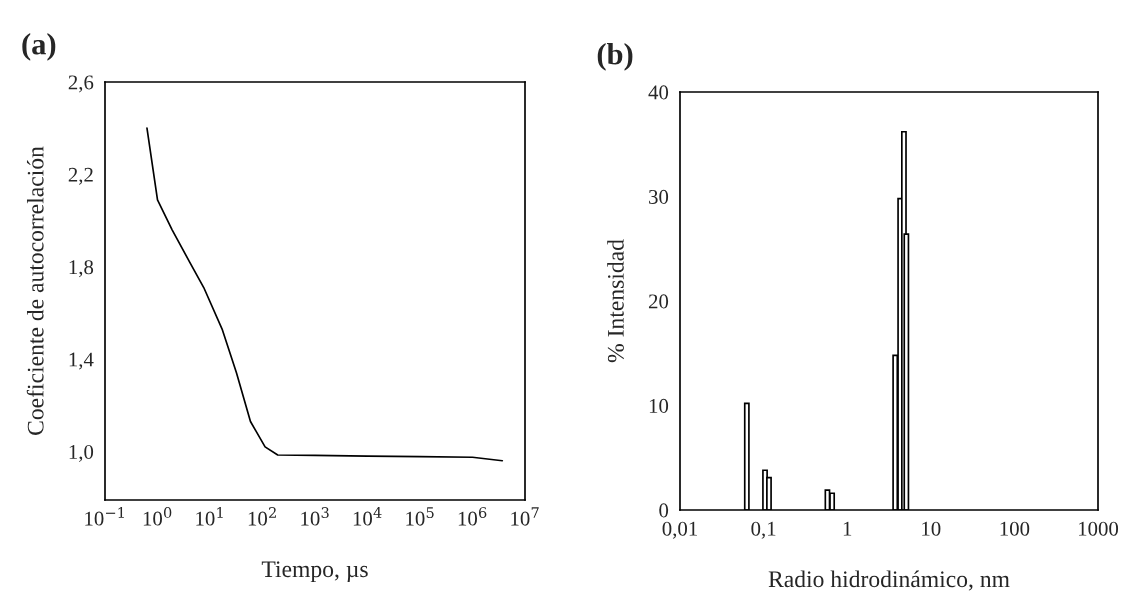 The height and width of the screenshot is (611, 1127). Describe the element at coordinates (35, 290) in the screenshot. I see `y-axis-title: Coeficiente de autocorrelación` at that location.